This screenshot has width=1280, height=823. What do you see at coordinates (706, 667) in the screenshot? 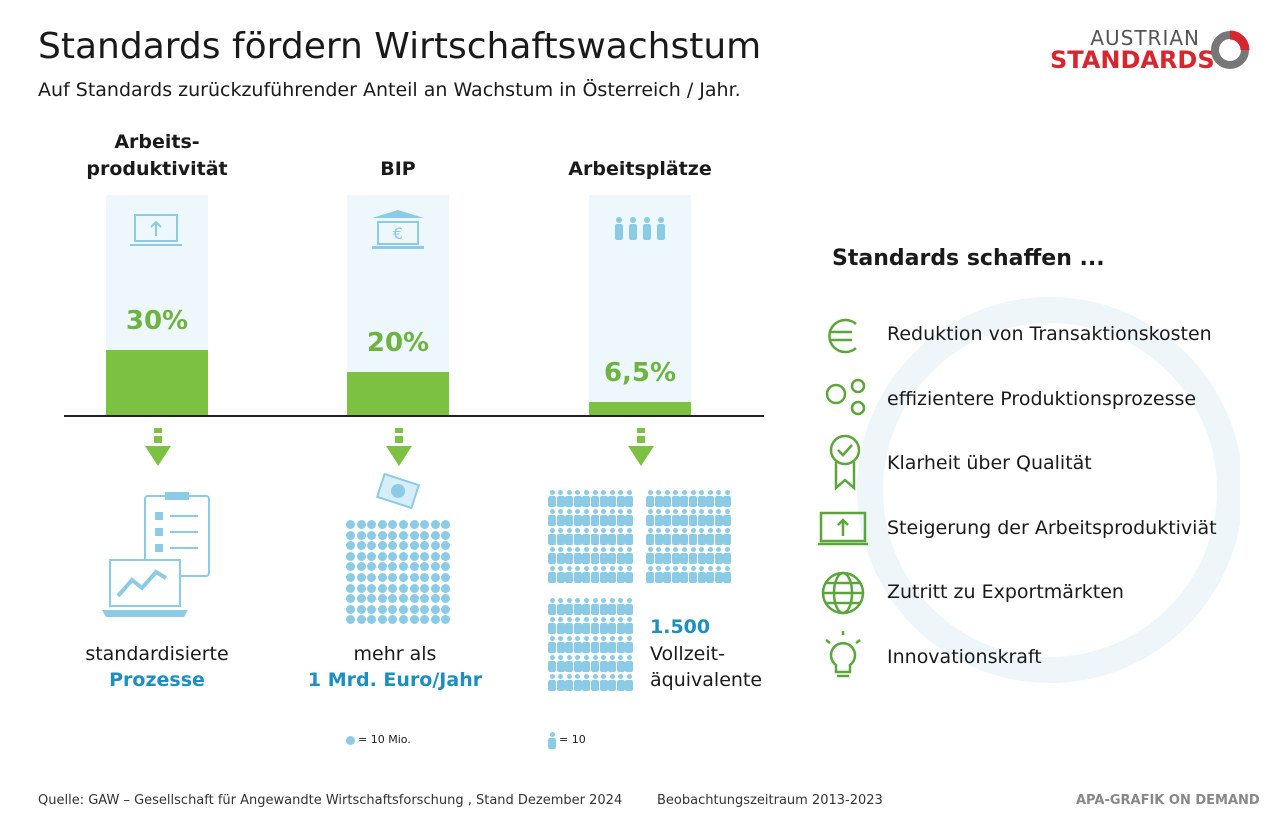
I see `effect-text: Vollzeit- äquivalente` at bounding box center [706, 667].